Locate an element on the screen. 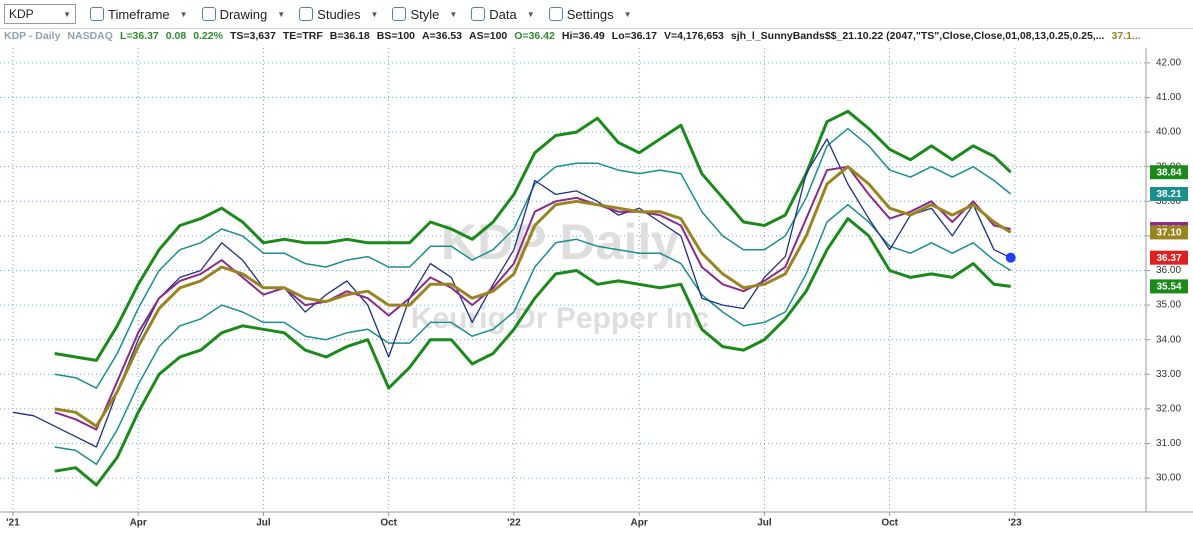  button-label: Style is located at coordinates (425, 14).